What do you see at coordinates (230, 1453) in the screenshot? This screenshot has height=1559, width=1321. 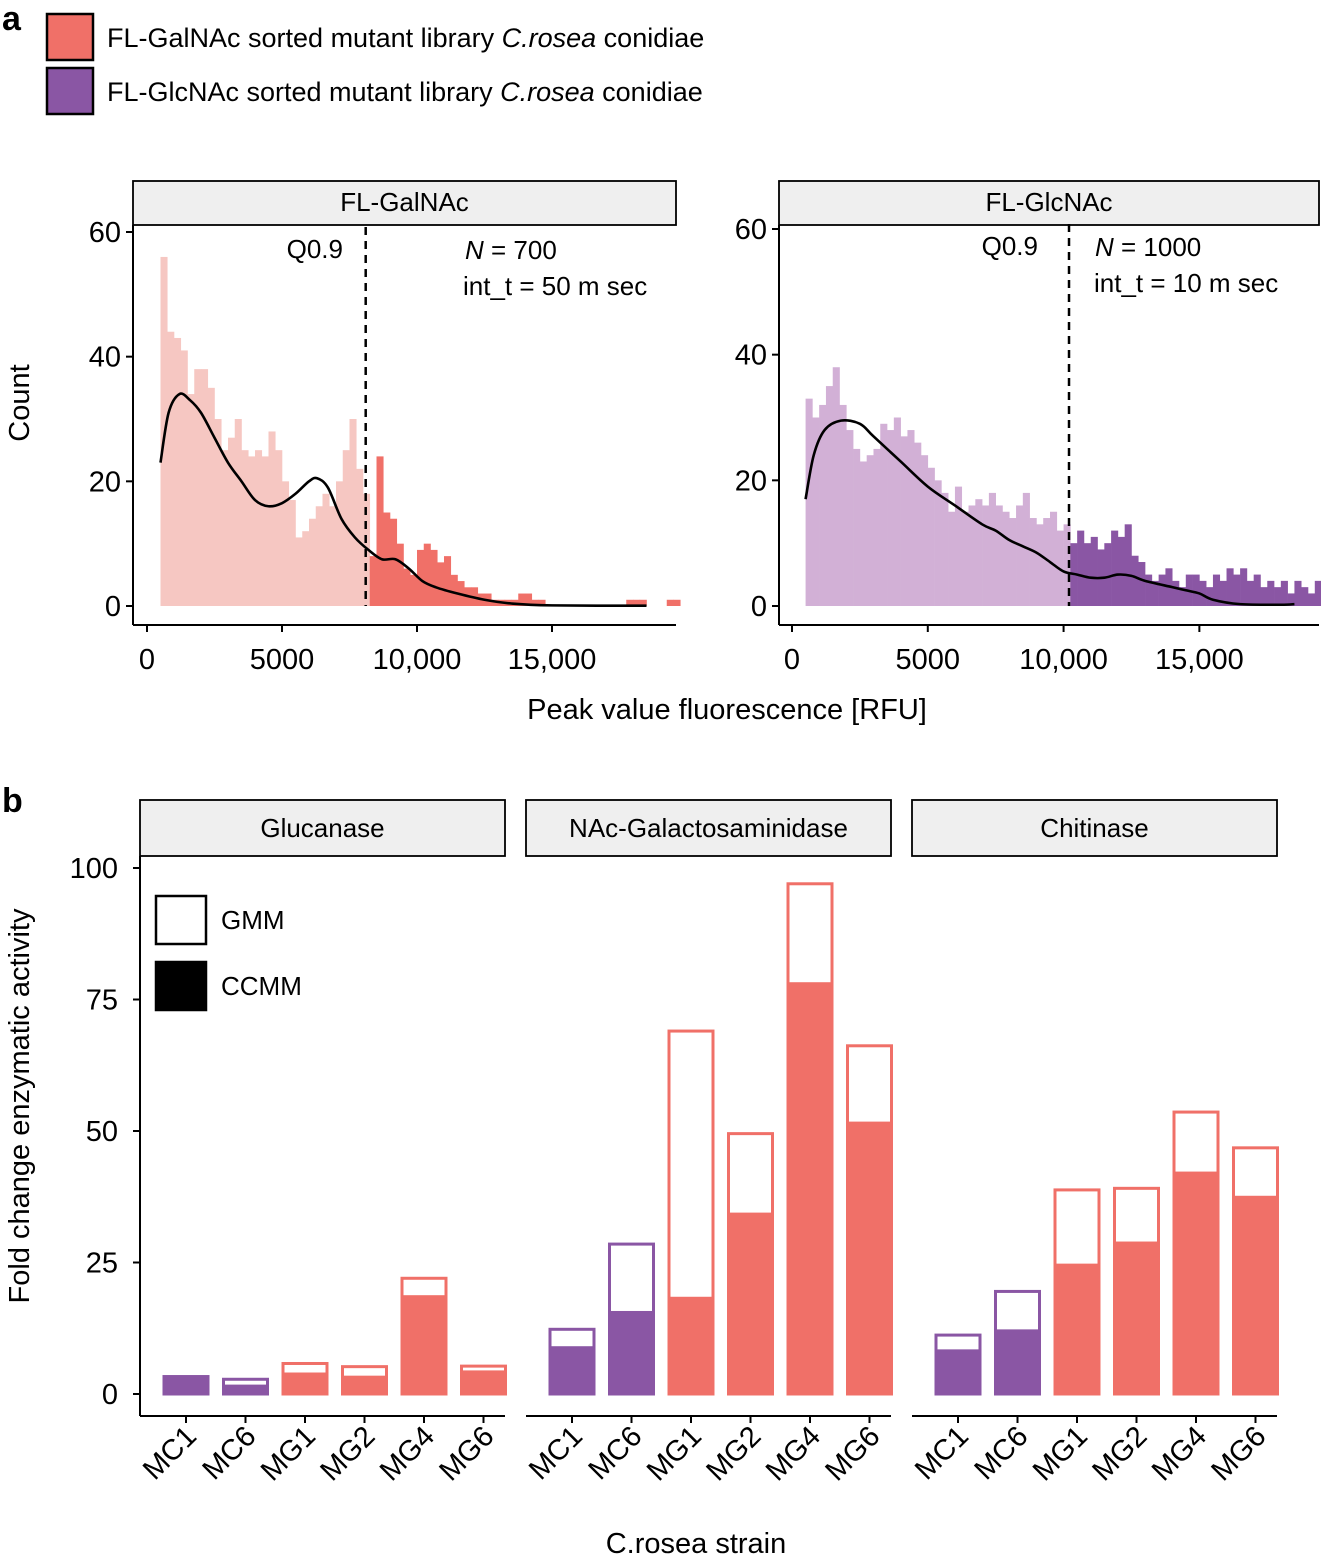 I see `x-tick-label-mc6: MC6` at bounding box center [230, 1453].